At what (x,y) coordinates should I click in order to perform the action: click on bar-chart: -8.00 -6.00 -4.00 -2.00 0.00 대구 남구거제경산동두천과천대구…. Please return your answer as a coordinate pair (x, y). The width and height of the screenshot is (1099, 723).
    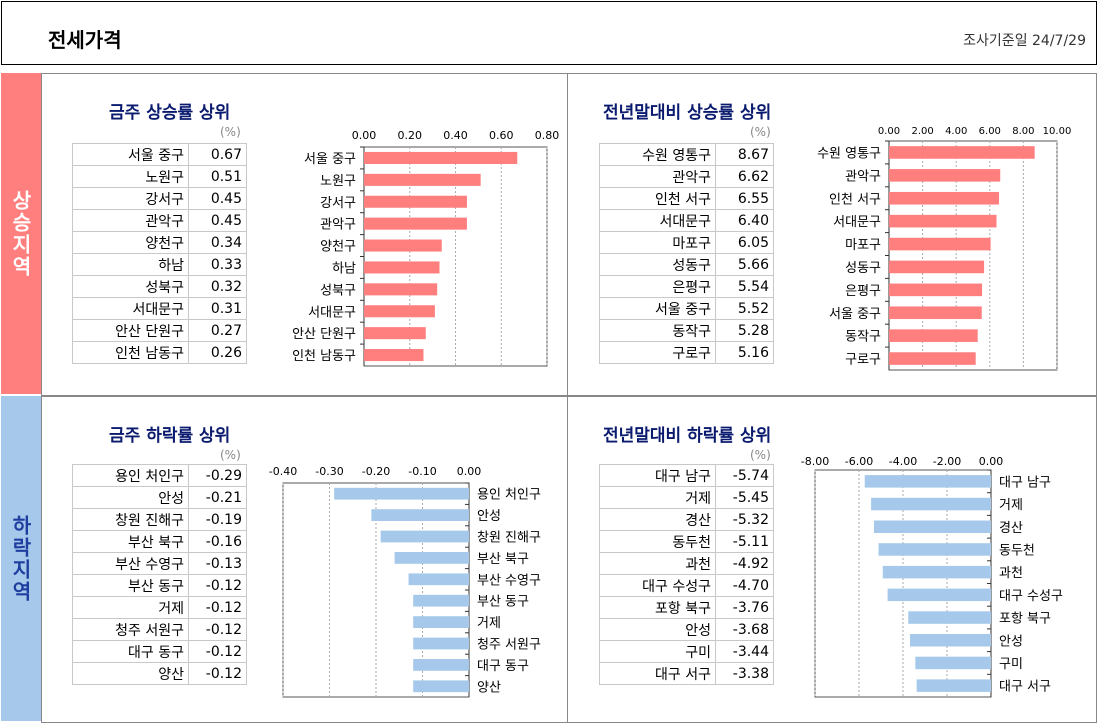
    Looking at the image, I should click on (932, 576).